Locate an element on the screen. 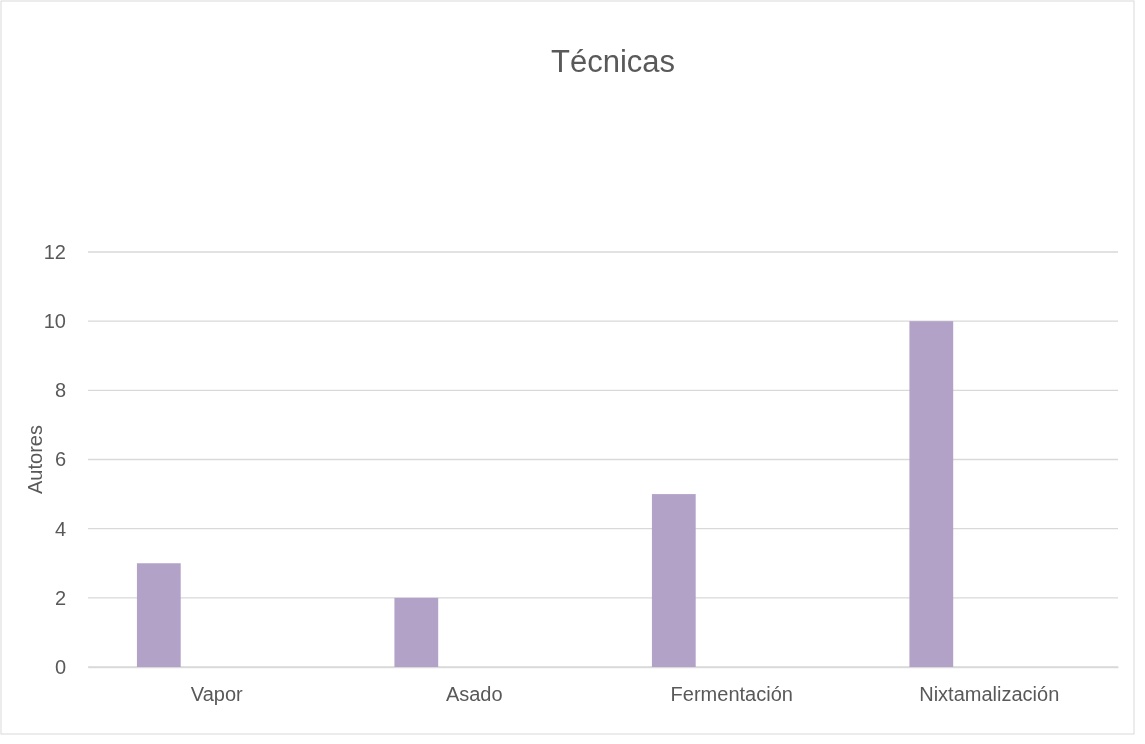 This screenshot has width=1145, height=744. y-tick-label: 12 is located at coordinates (54, 251).